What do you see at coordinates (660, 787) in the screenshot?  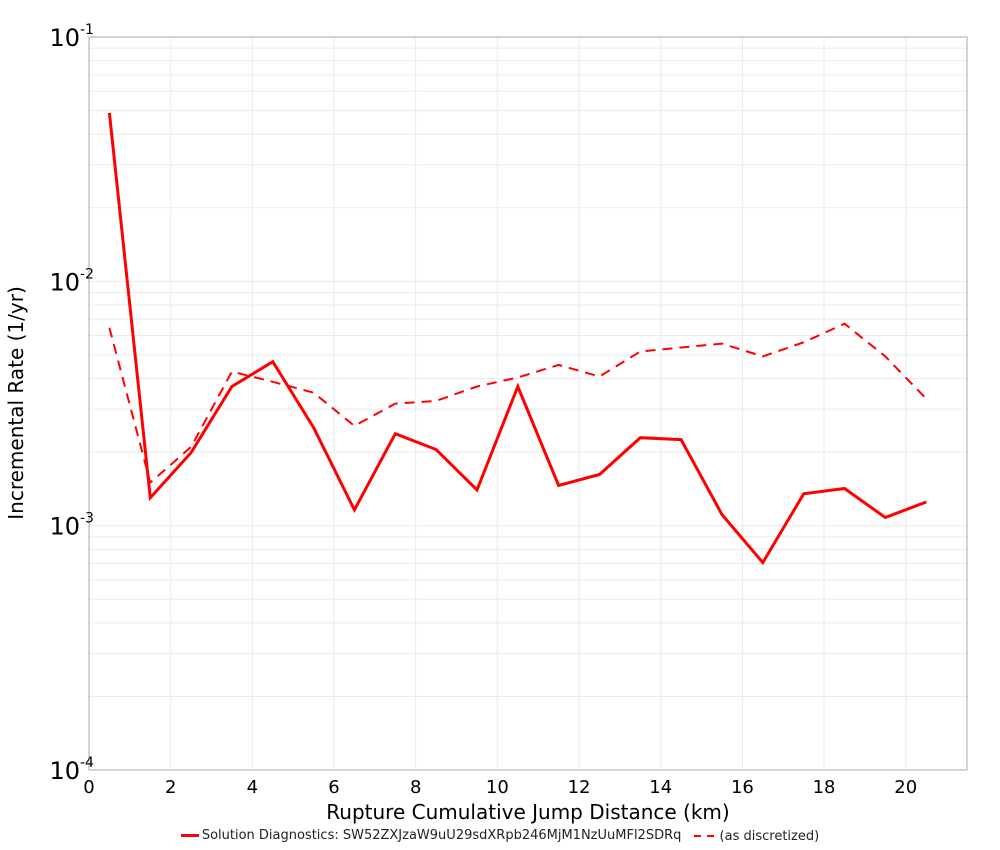 I see `x-tick-label: 14` at bounding box center [660, 787].